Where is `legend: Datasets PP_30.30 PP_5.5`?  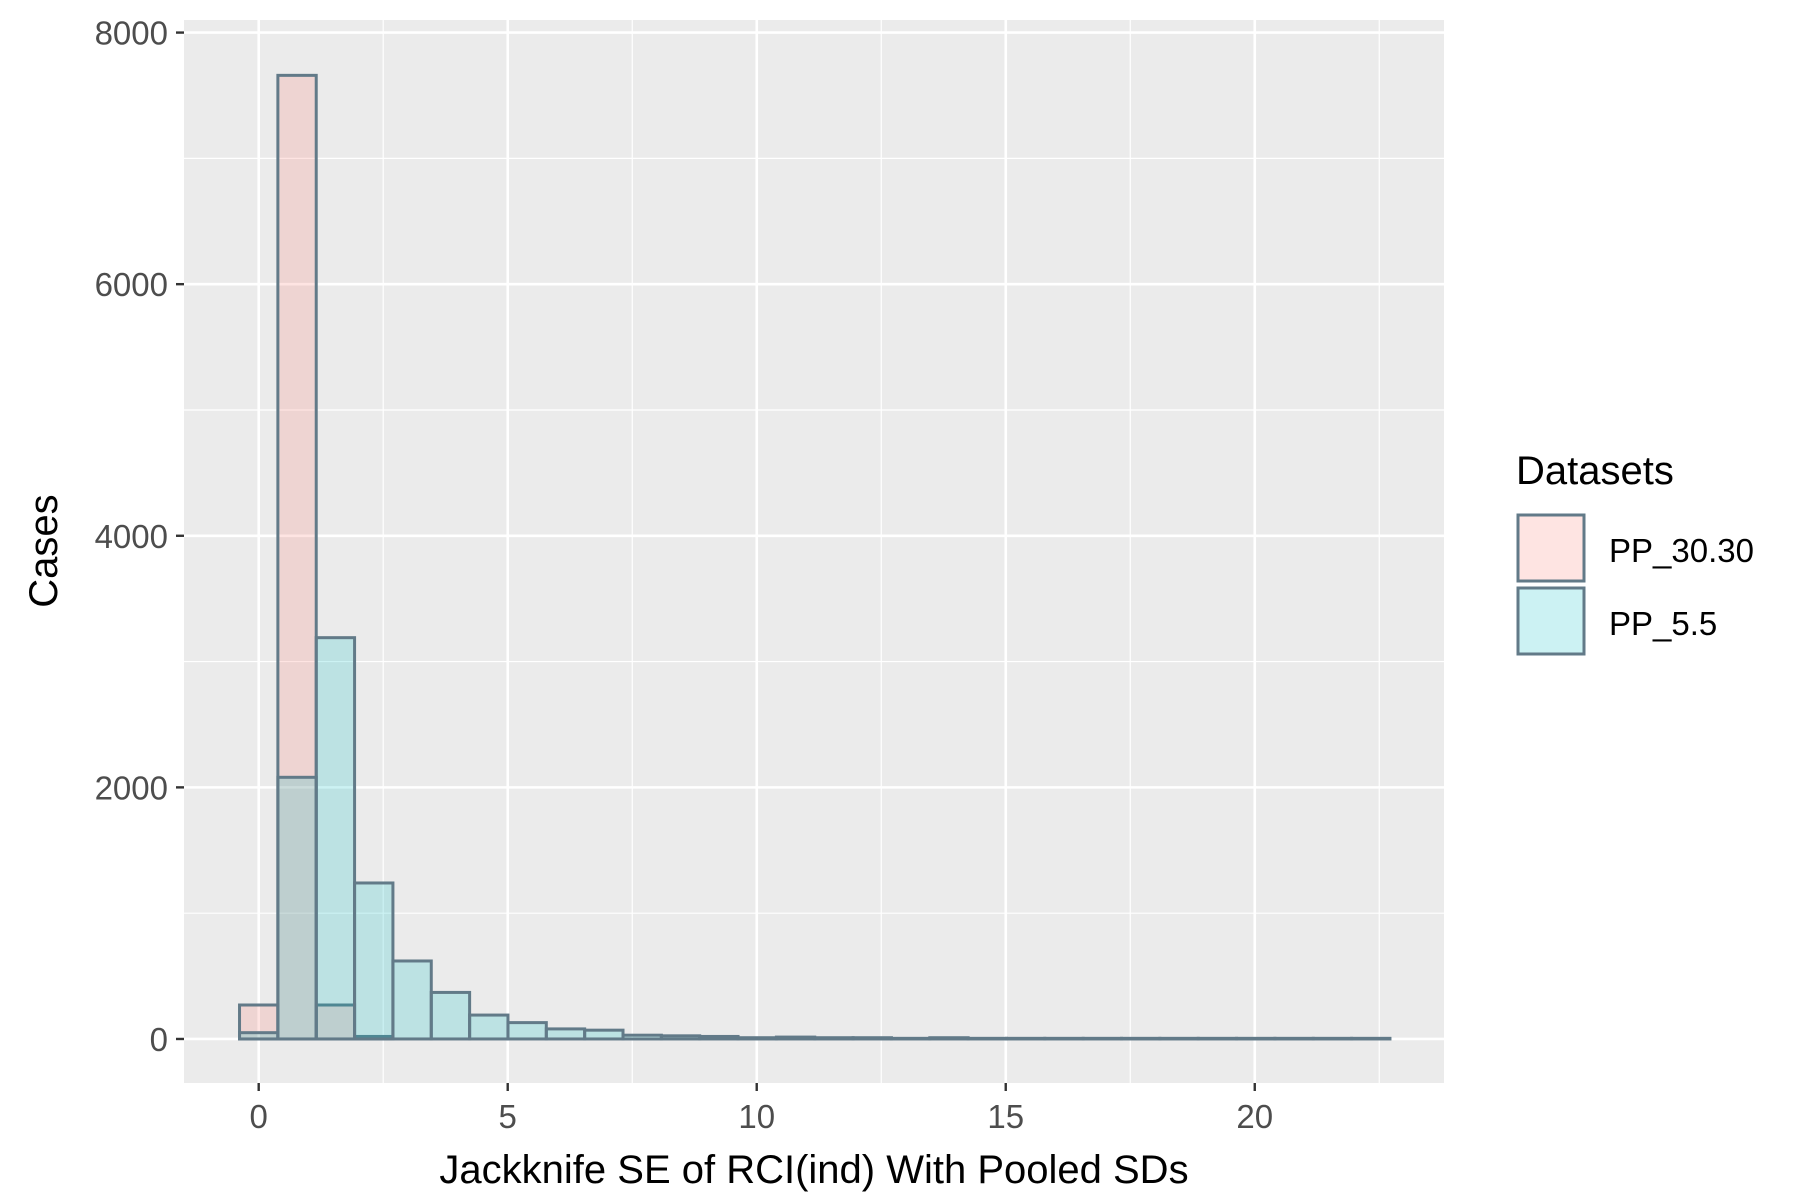
legend: Datasets PP_30.30 PP_5.5 is located at coordinates (1635, 552).